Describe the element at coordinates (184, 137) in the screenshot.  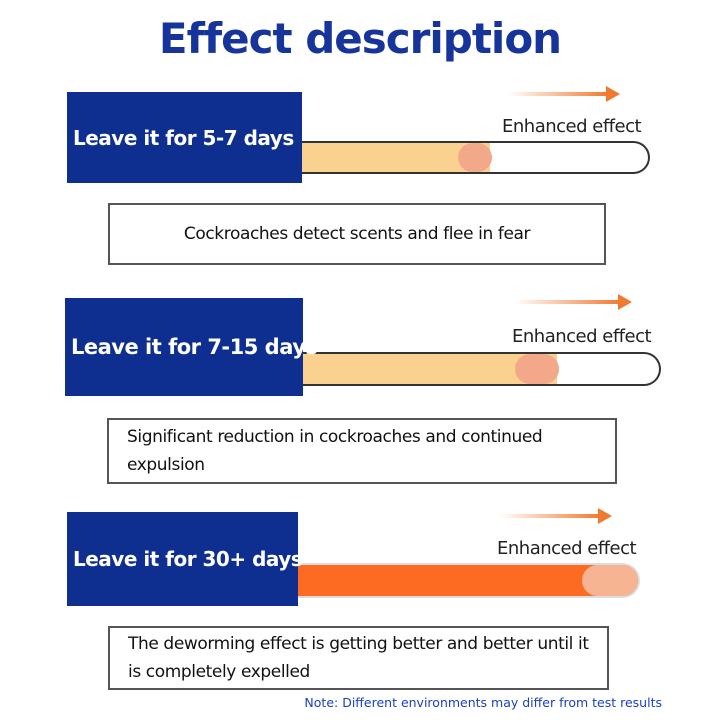
I see `section-label: Leave it for 5-7 days` at that location.